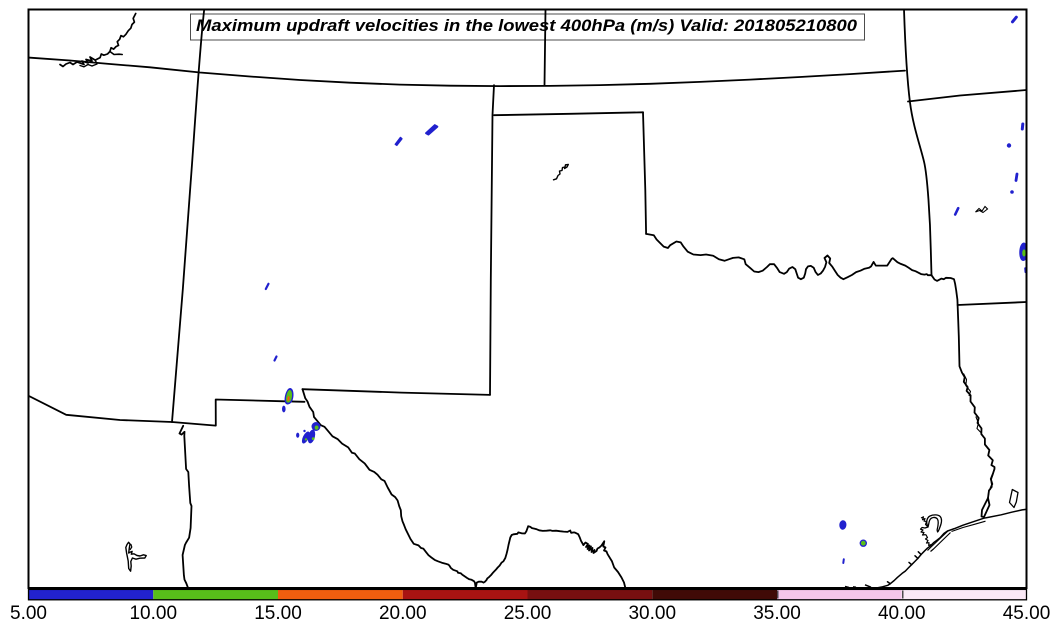  Describe the element at coordinates (777, 613) in the screenshot. I see `svg-text: 35.00` at that location.